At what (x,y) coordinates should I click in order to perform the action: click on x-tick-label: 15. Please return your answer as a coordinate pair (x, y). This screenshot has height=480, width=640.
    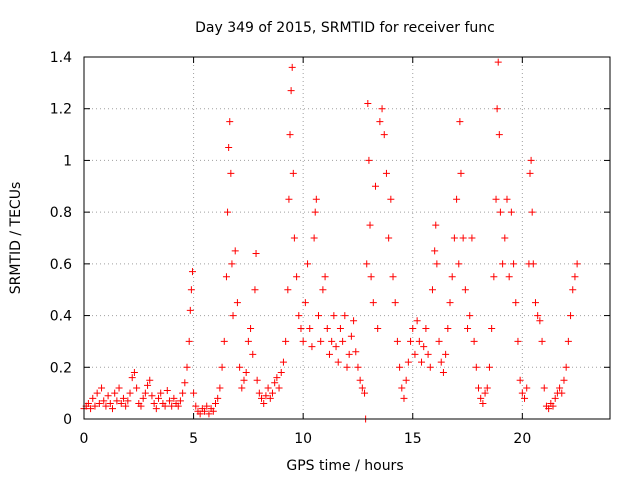
    Looking at the image, I should click on (413, 439).